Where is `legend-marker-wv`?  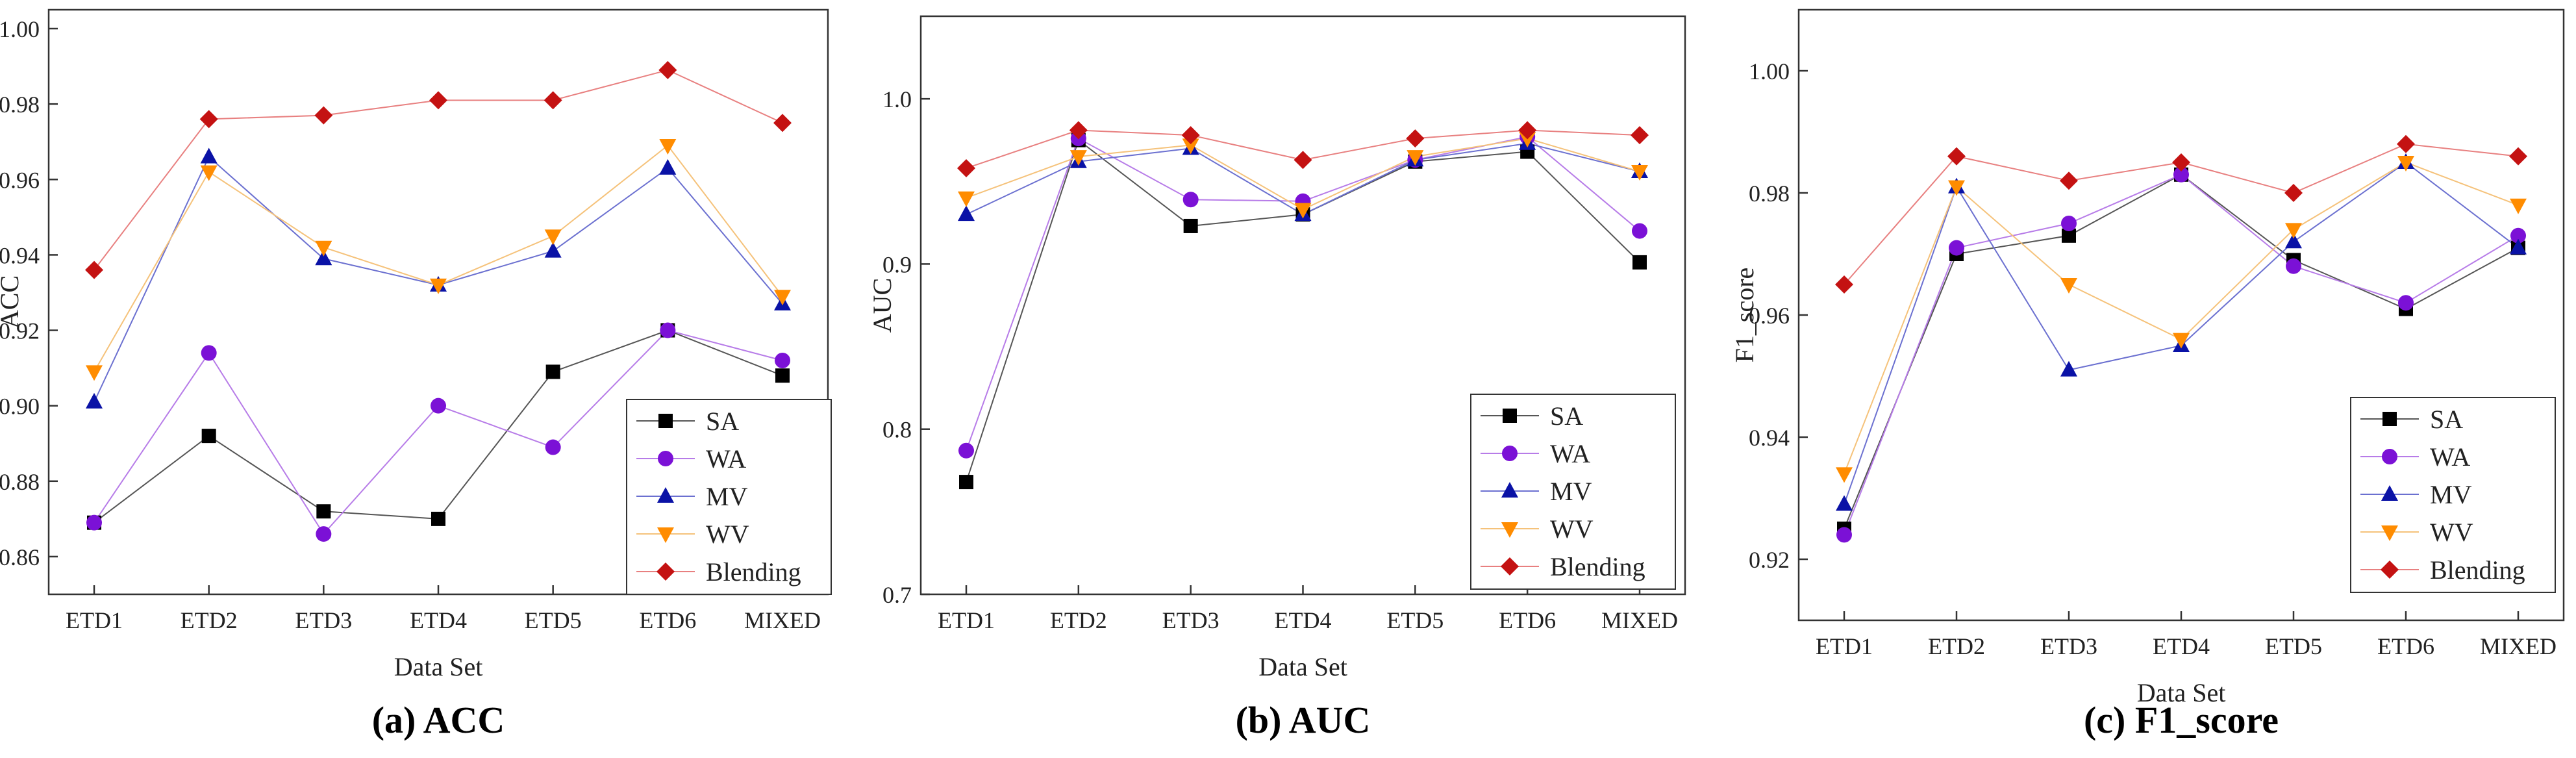 legend-marker-wv is located at coordinates (2389, 533).